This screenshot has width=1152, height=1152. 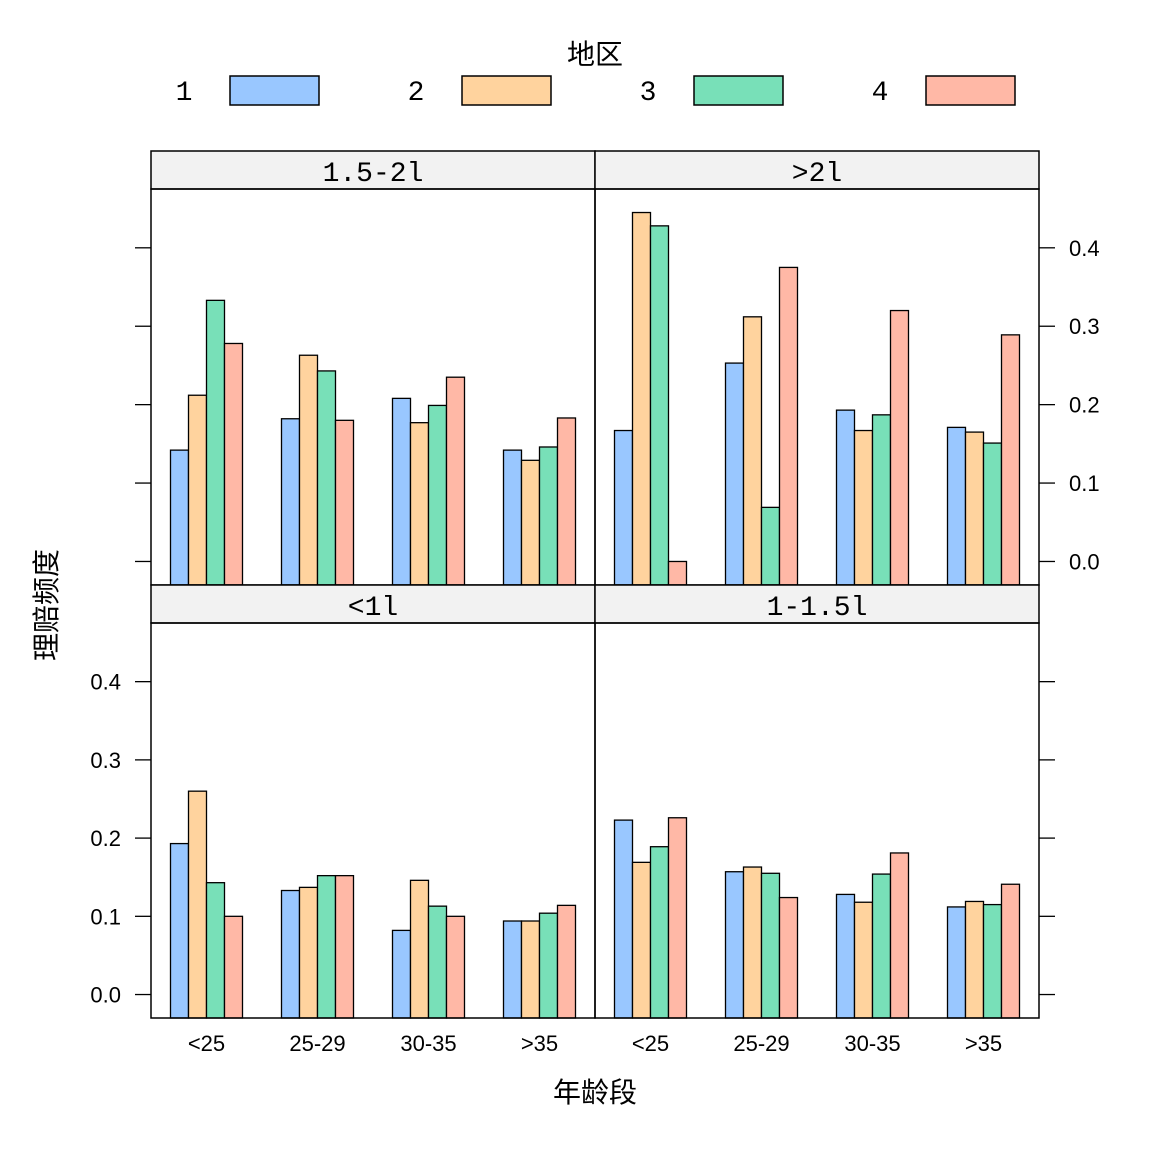 What do you see at coordinates (539, 1043) in the screenshot?
I see `x-tick-label: >35` at bounding box center [539, 1043].